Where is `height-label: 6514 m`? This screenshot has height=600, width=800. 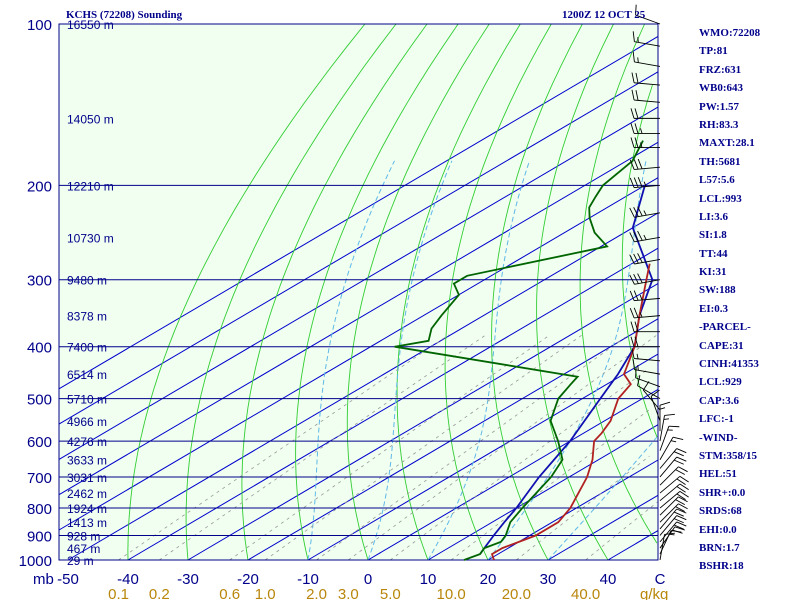
height-label: 6514 m is located at coordinates (87, 375).